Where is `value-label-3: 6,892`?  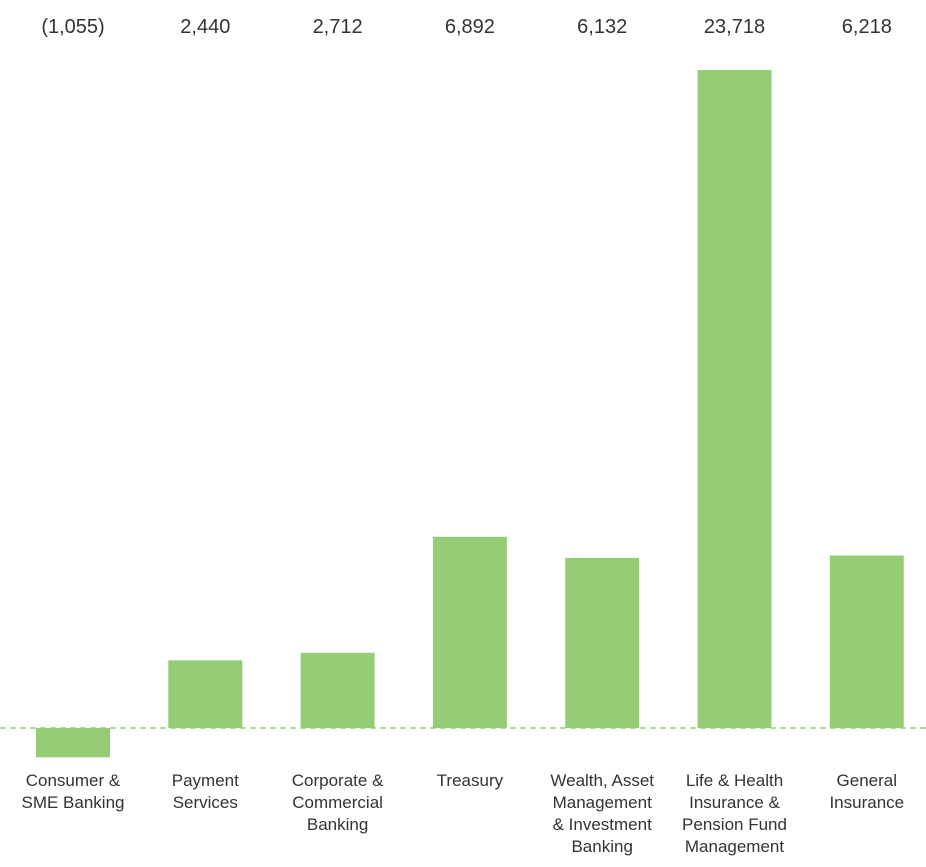
value-label-3: 6,892 is located at coordinates (470, 27).